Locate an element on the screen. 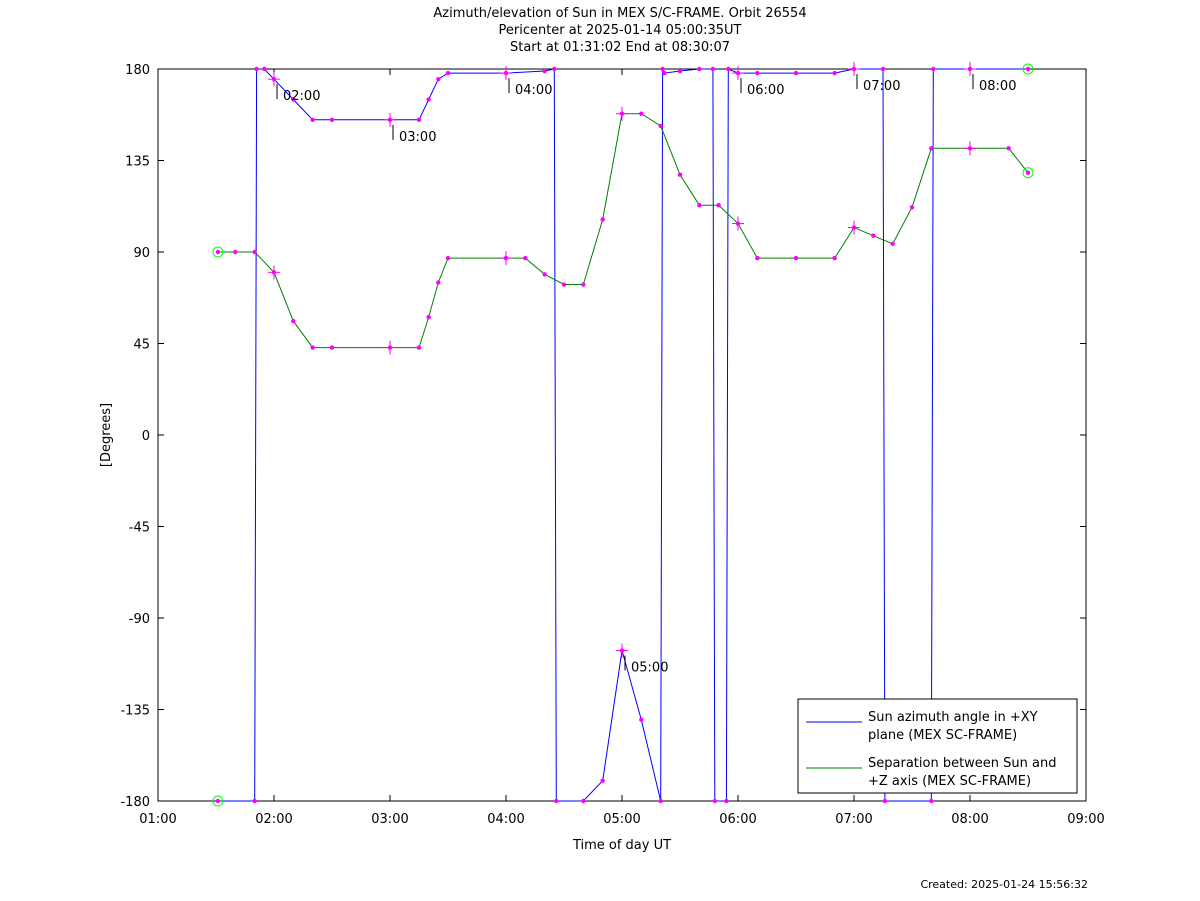 This screenshot has width=1200, height=901. annotation-label: 02:00 is located at coordinates (301, 96).